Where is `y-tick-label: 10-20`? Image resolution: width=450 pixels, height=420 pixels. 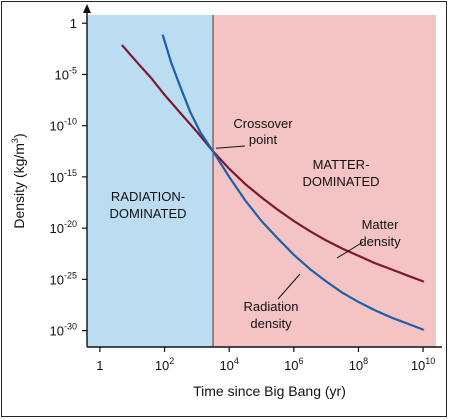 y-tick-label: 10-20 is located at coordinates (63, 227).